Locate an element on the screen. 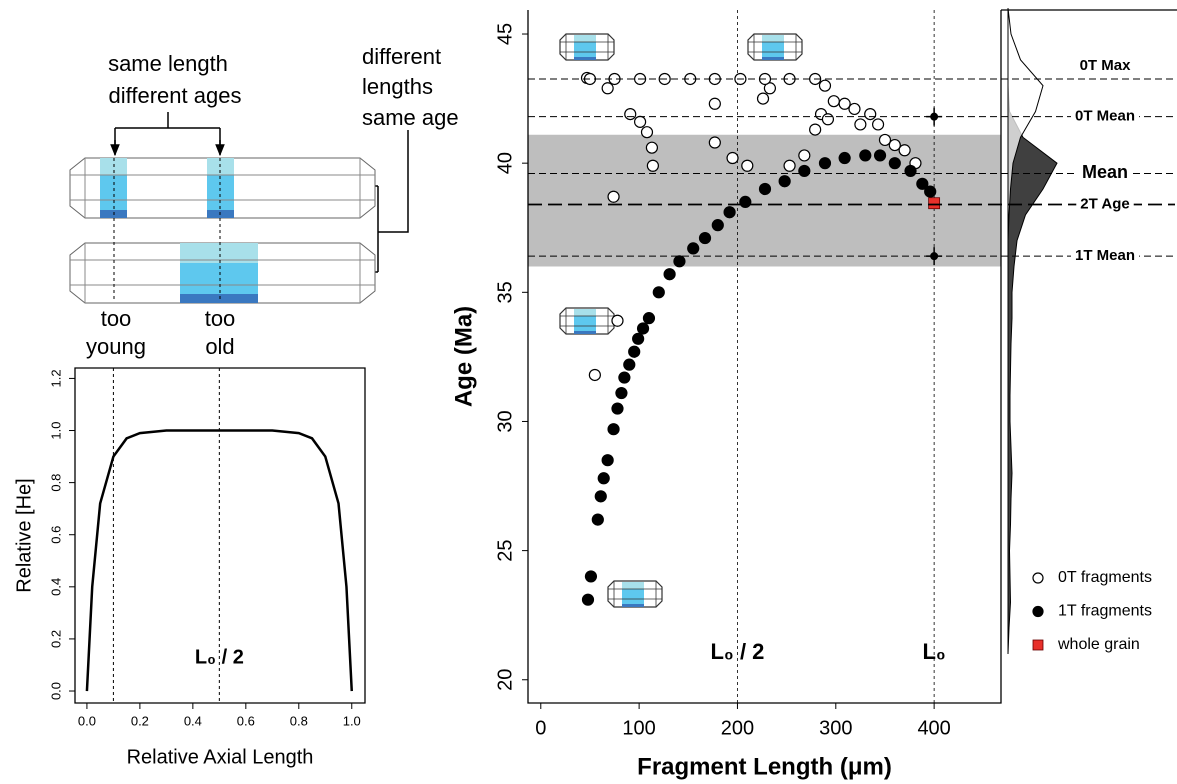  y-tick-label: 0.4 is located at coordinates (56, 587).